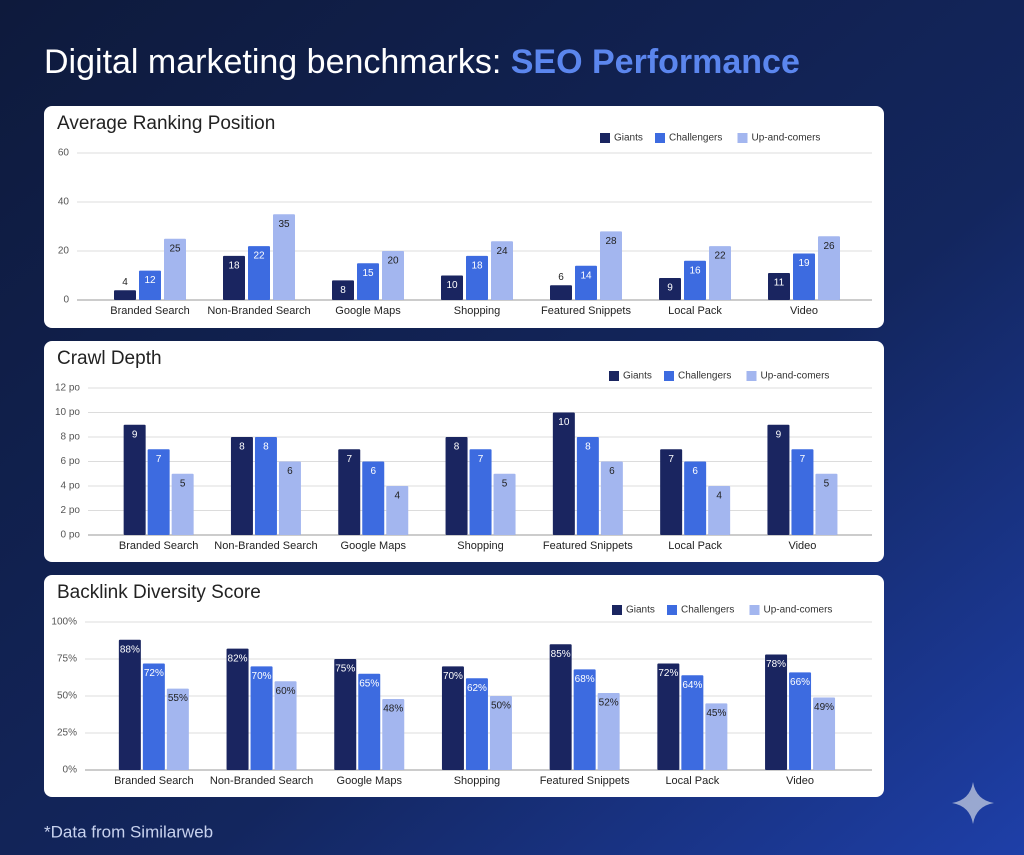  I want to click on x-tick-label: Featured Snippets, so click(588, 546).